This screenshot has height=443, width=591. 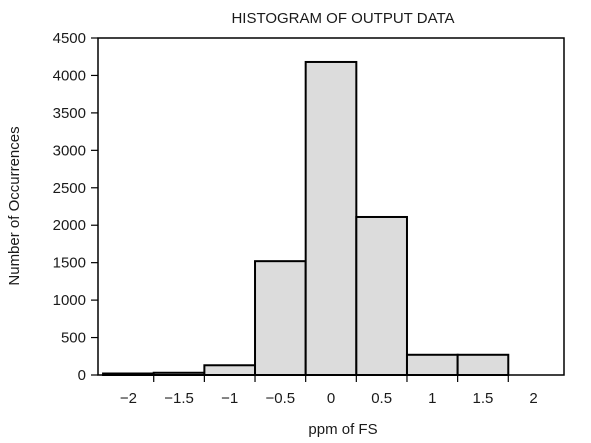 What do you see at coordinates (69, 300) in the screenshot?
I see `y-tick-label: 1000` at bounding box center [69, 300].